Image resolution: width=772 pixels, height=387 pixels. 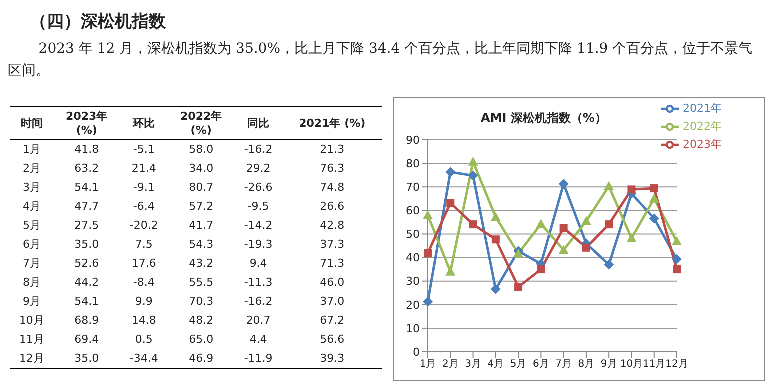 What do you see at coordinates (654, 364) in the screenshot?
I see `x-tick-label: 11月` at bounding box center [654, 364].